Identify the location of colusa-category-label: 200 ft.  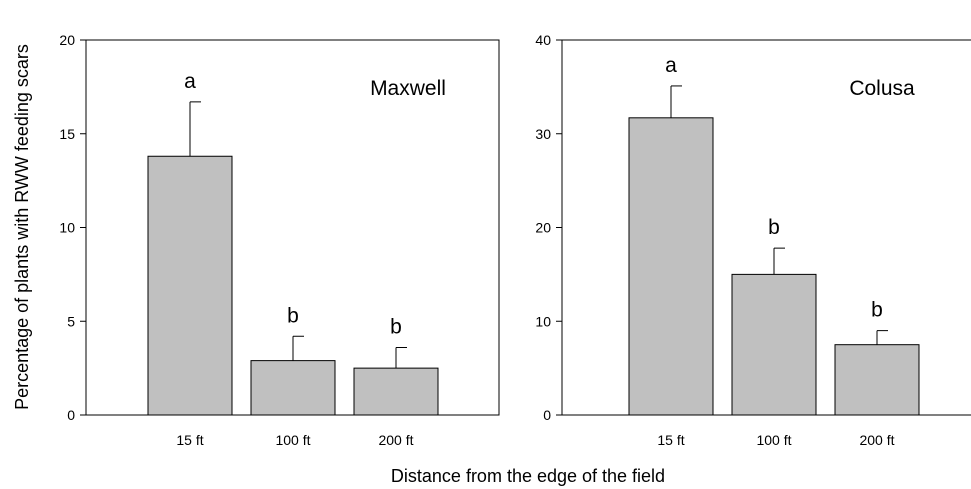
(876, 440).